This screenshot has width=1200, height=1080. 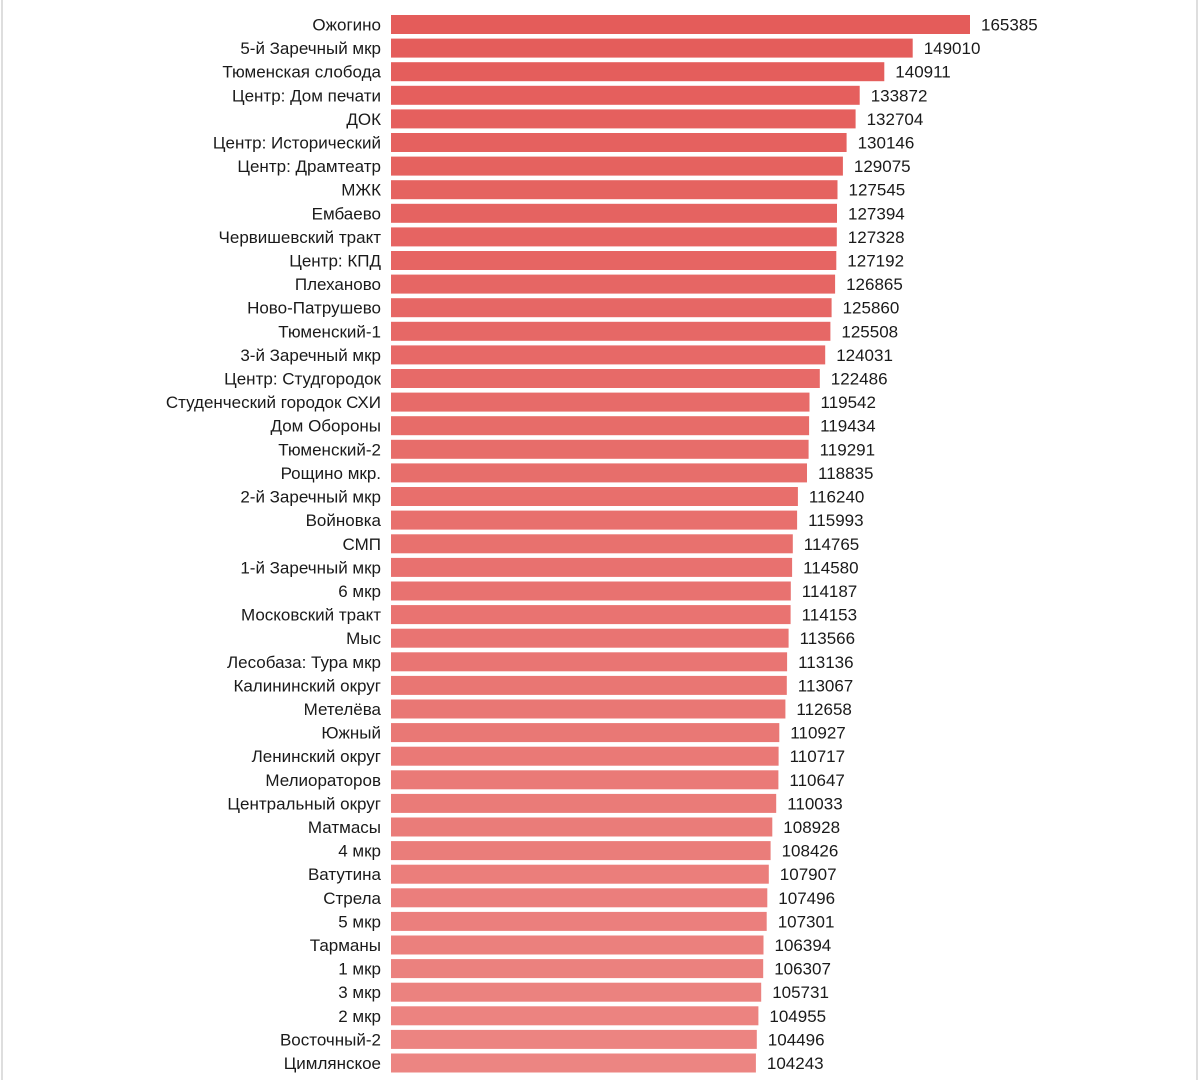 I want to click on value-label: 110647, so click(x=816, y=780).